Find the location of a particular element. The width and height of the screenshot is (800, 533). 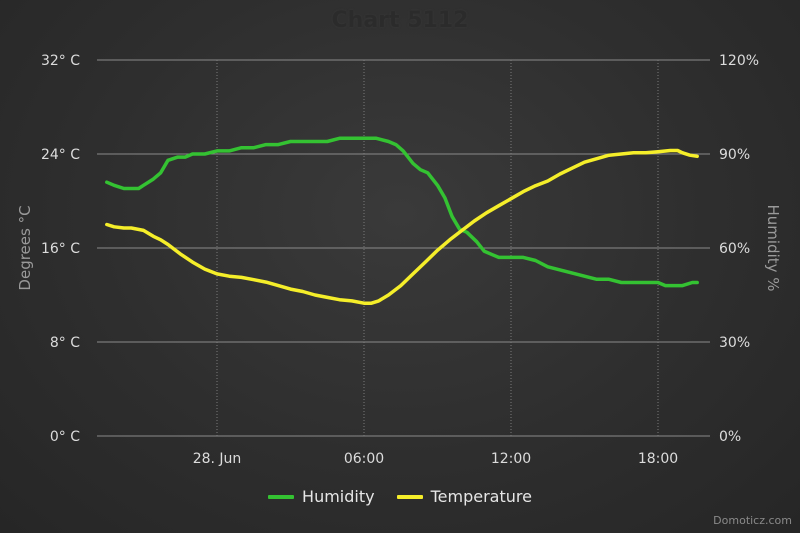

legend-item-humidity: Humidity is located at coordinates (321, 496).